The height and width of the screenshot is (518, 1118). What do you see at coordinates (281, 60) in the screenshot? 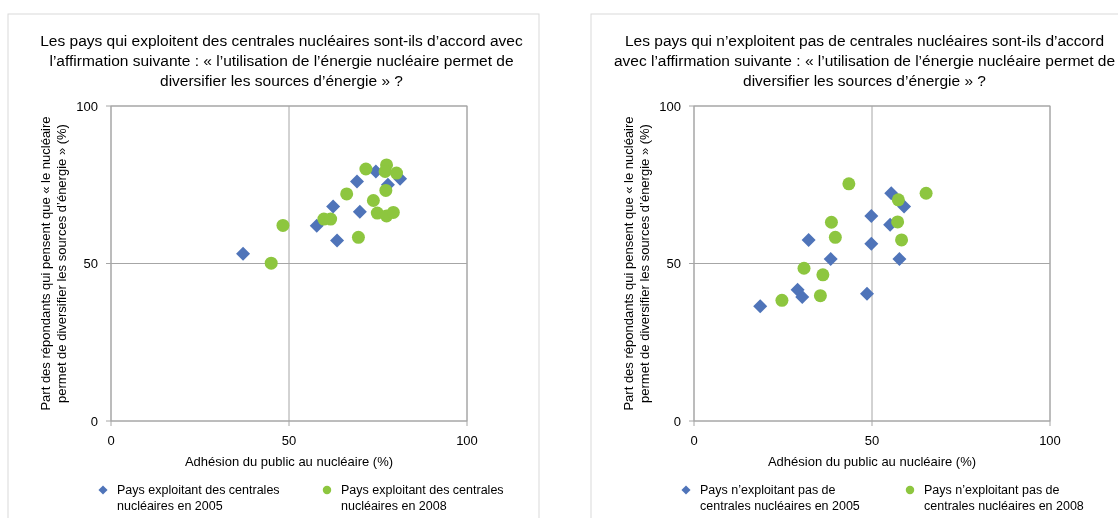
I see `chart-title: Les pays qui exploitent des centrales nucléaires sont-ils d’accord avec l’affirmation suivante : « l’utilisation de l’énergie nucléaire permet de diversifier les sources d’énergie » ?` at bounding box center [281, 60].